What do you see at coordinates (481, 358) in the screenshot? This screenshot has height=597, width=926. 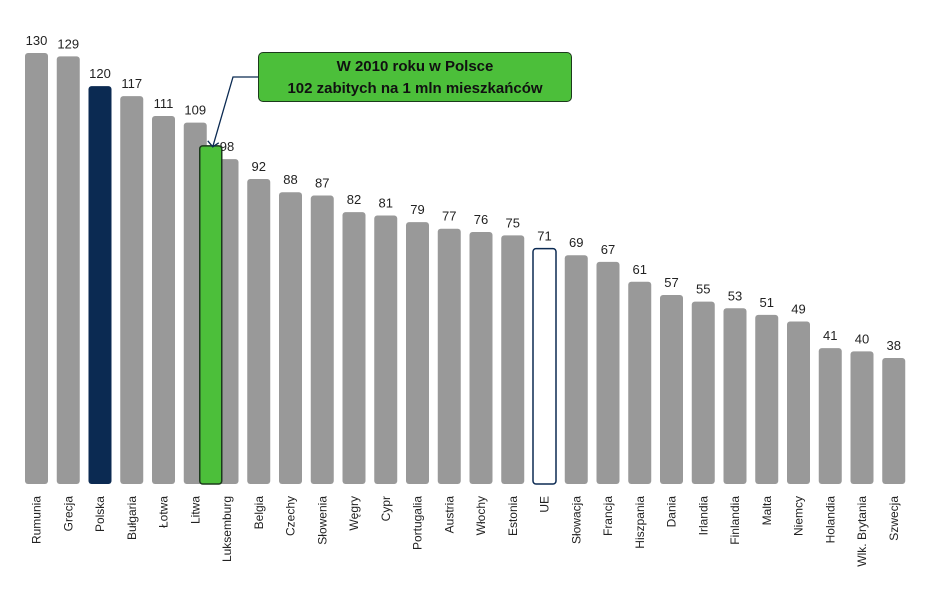 I see `bar-wlochy` at bounding box center [481, 358].